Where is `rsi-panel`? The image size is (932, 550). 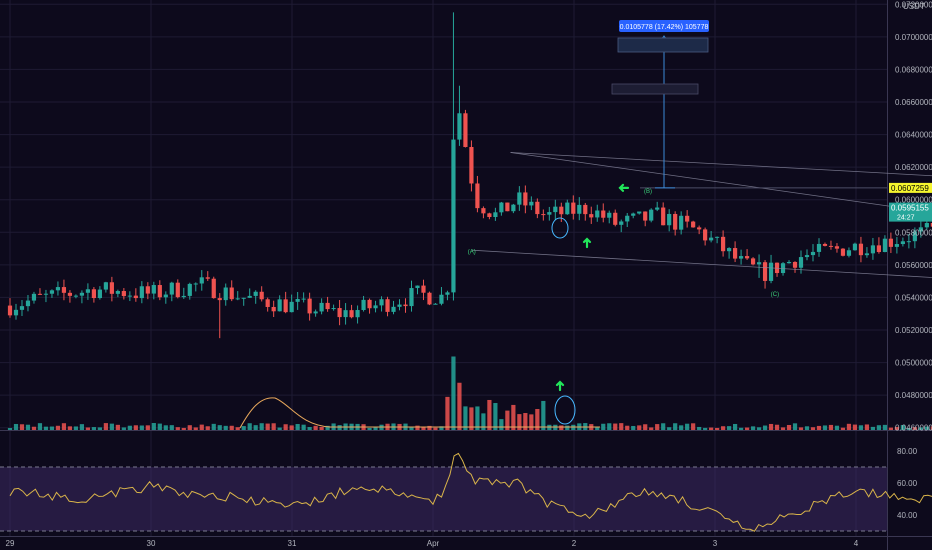
rsi-panel is located at coordinates (466, 492).